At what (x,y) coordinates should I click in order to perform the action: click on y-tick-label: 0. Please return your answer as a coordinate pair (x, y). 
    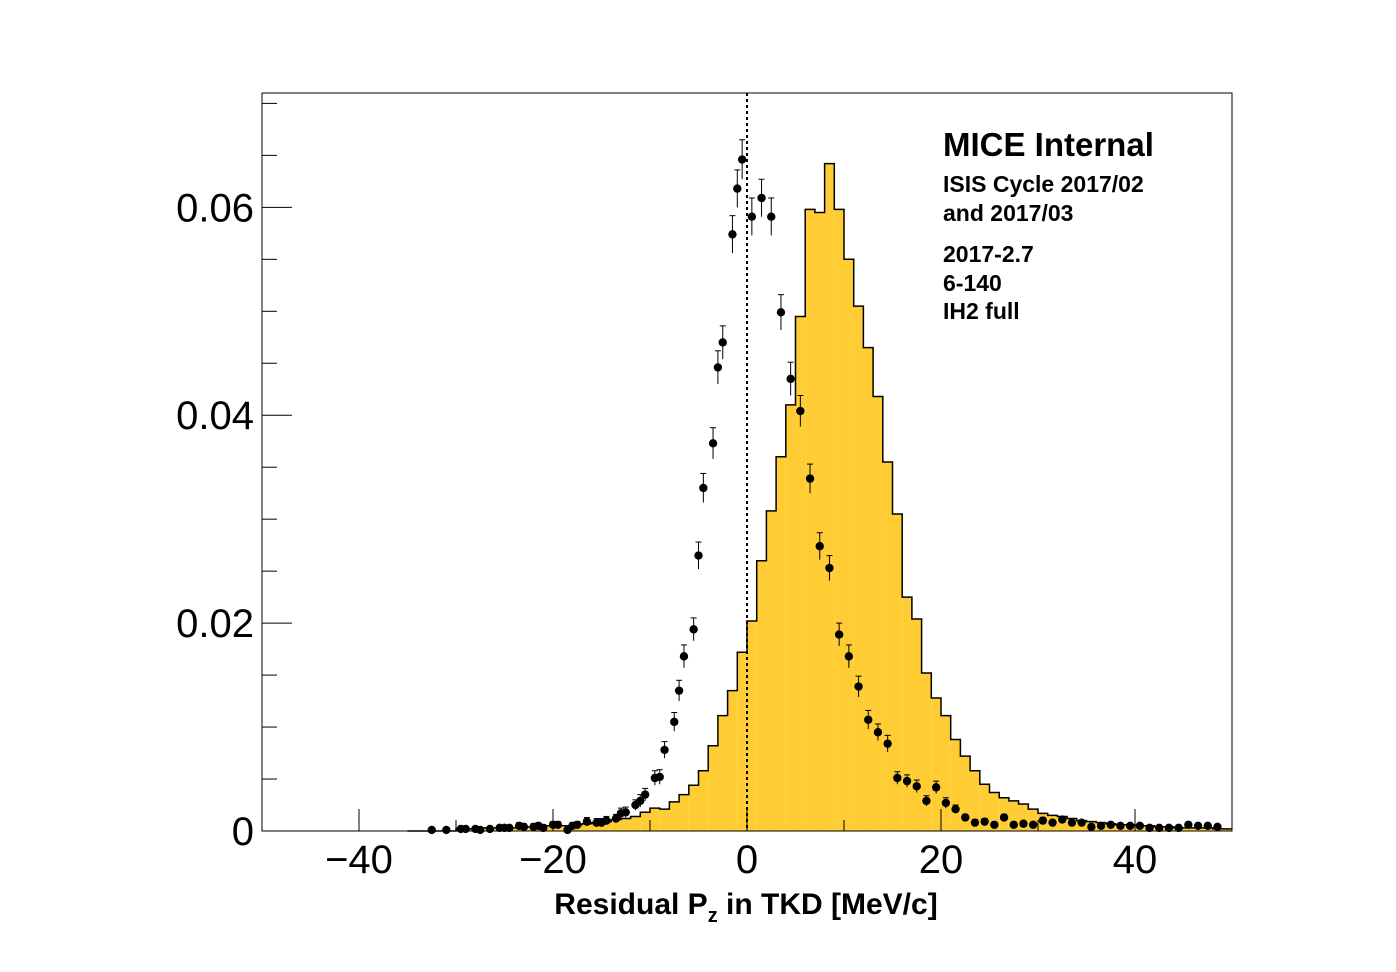
    Looking at the image, I should click on (243, 832).